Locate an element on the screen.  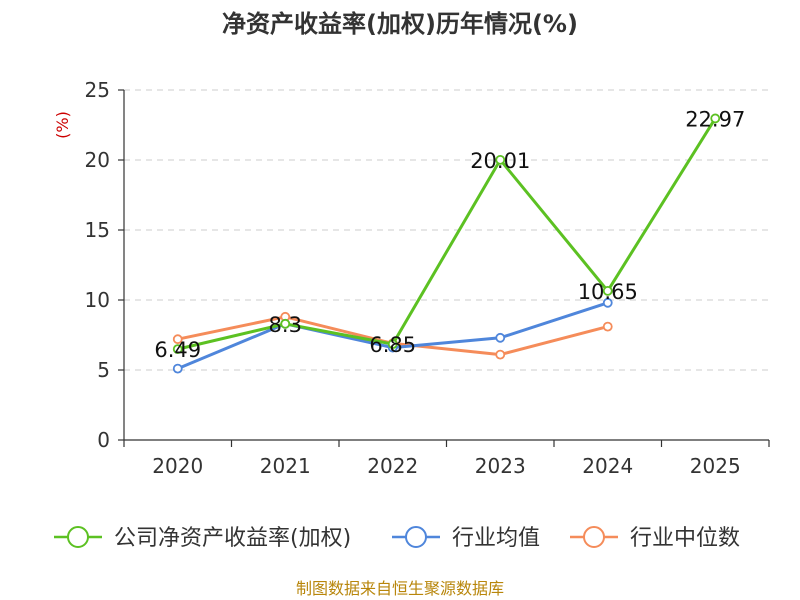
y-tick-label: 20 is located at coordinates (97, 160).